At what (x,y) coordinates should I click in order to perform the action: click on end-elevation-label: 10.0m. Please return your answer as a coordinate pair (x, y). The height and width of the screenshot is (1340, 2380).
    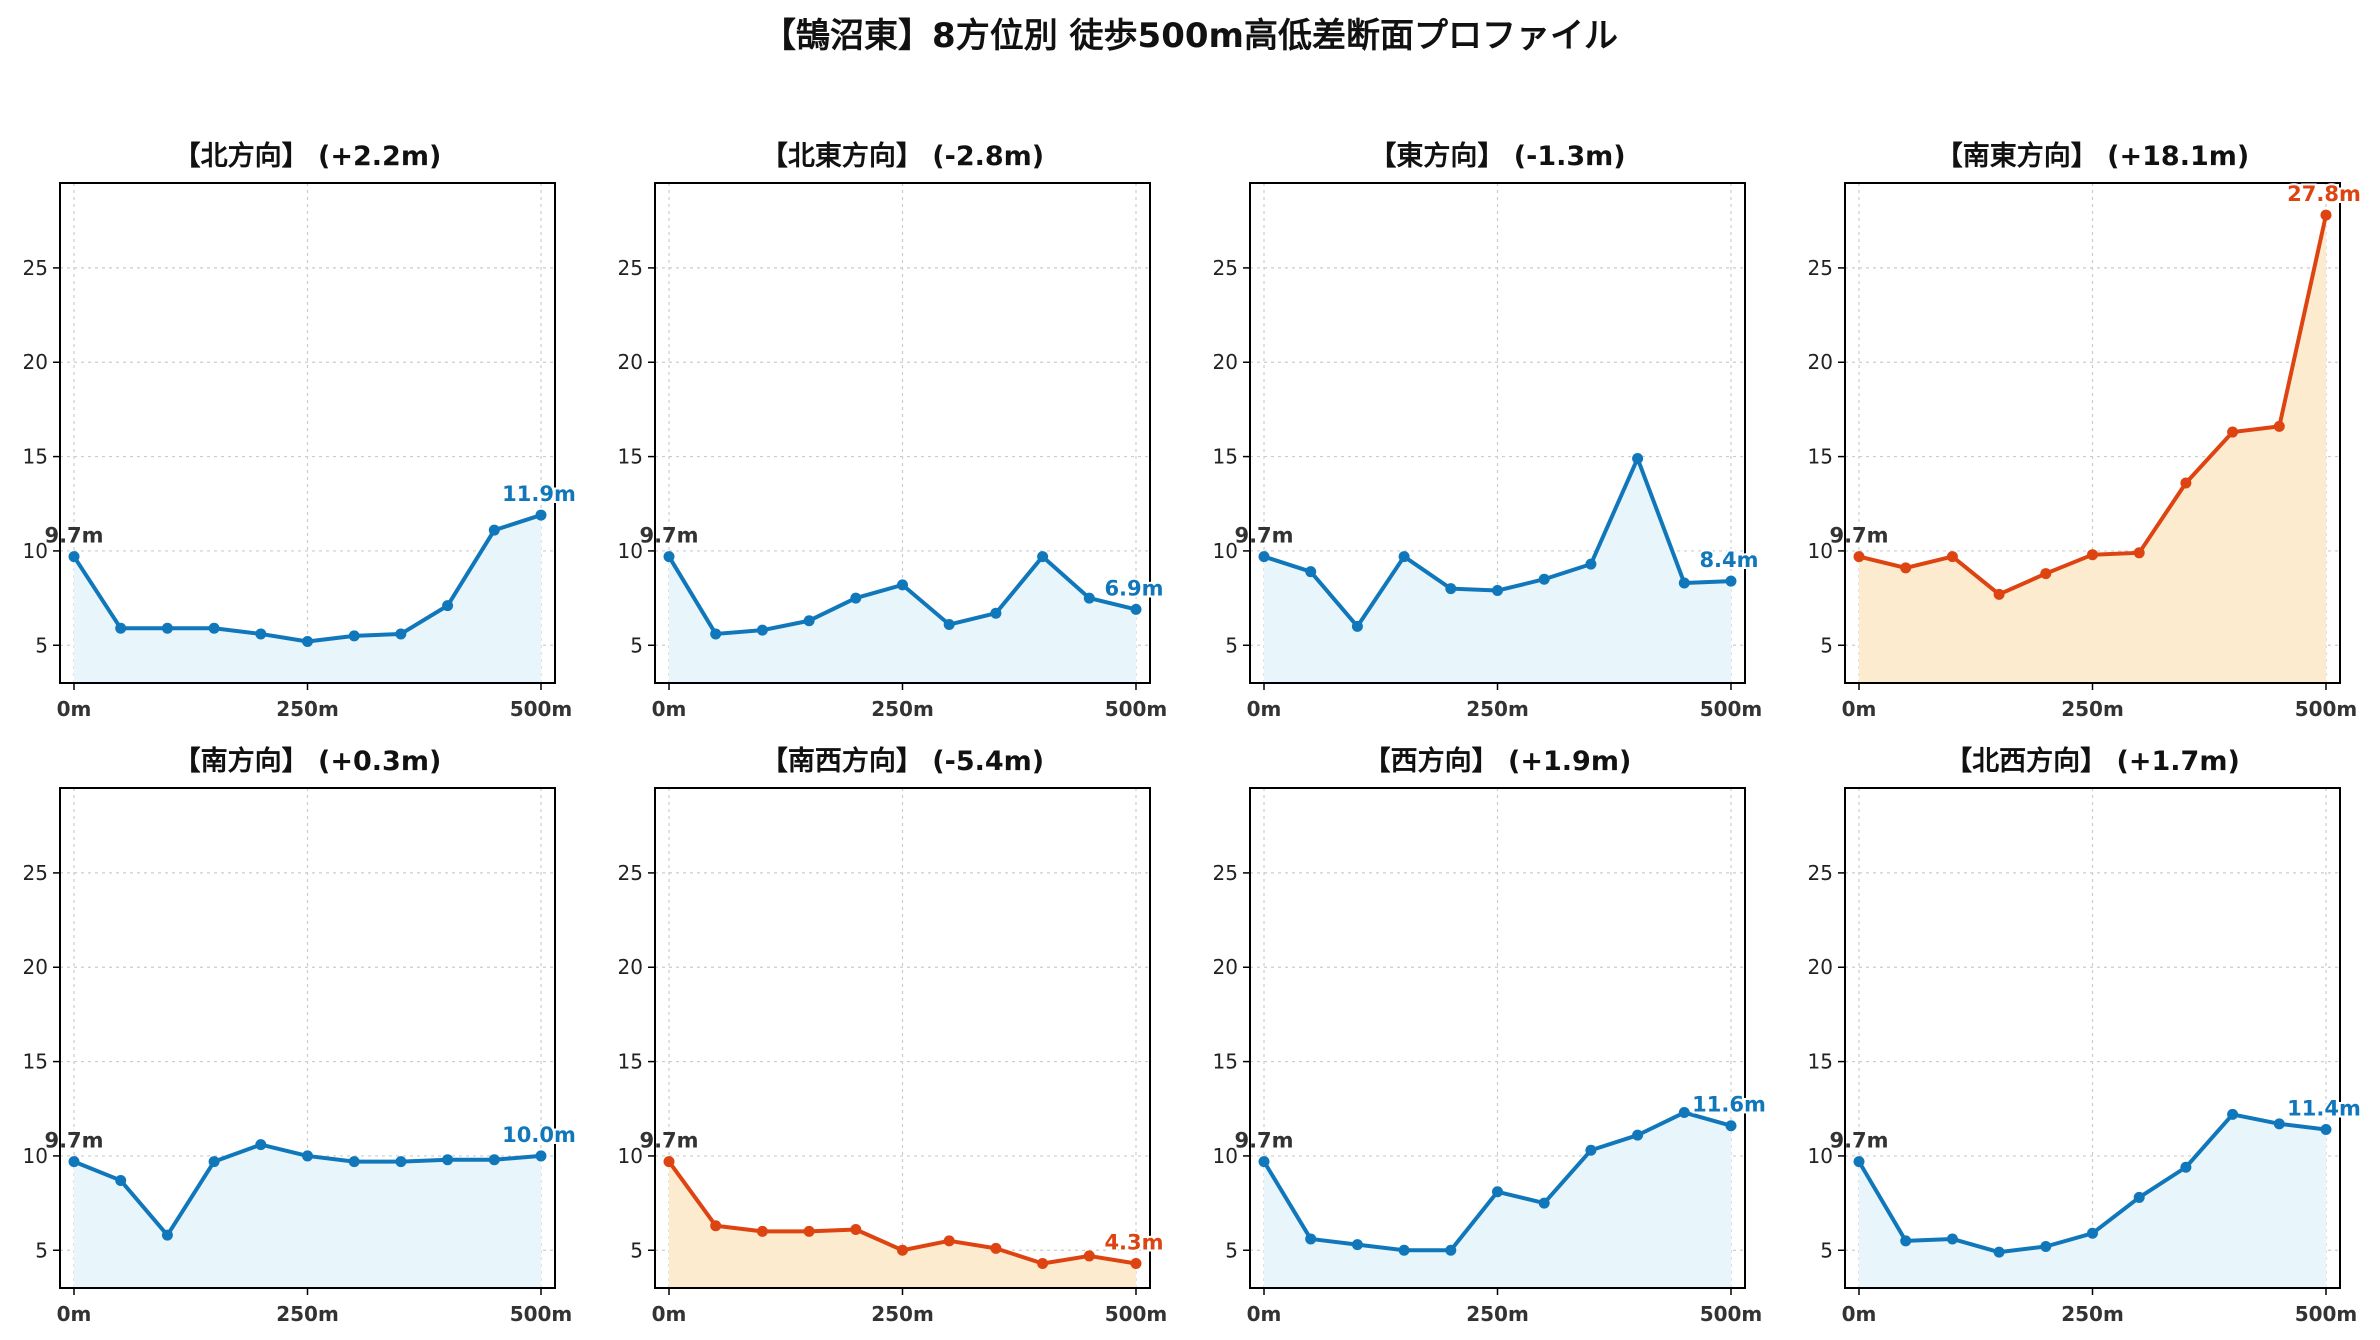
    Looking at the image, I should click on (539, 1135).